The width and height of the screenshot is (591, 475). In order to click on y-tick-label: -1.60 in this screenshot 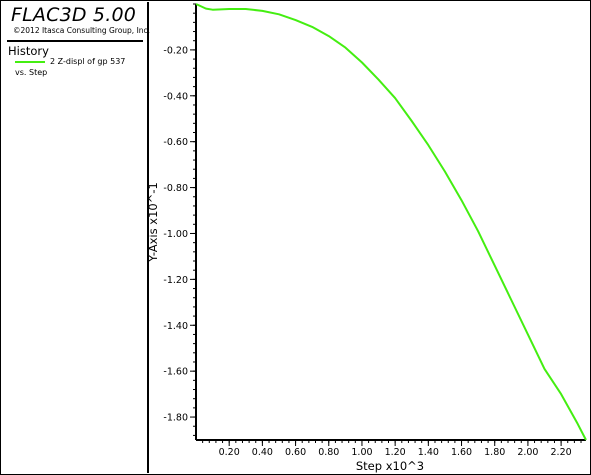, I will do `click(175, 372)`.